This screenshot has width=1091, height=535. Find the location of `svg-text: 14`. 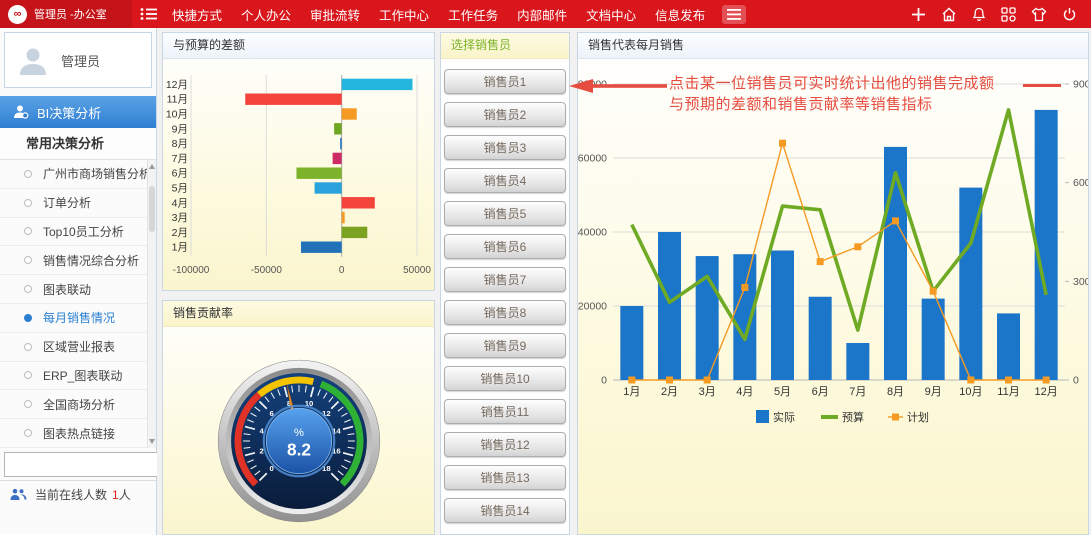

svg-text: 14 is located at coordinates (336, 431).